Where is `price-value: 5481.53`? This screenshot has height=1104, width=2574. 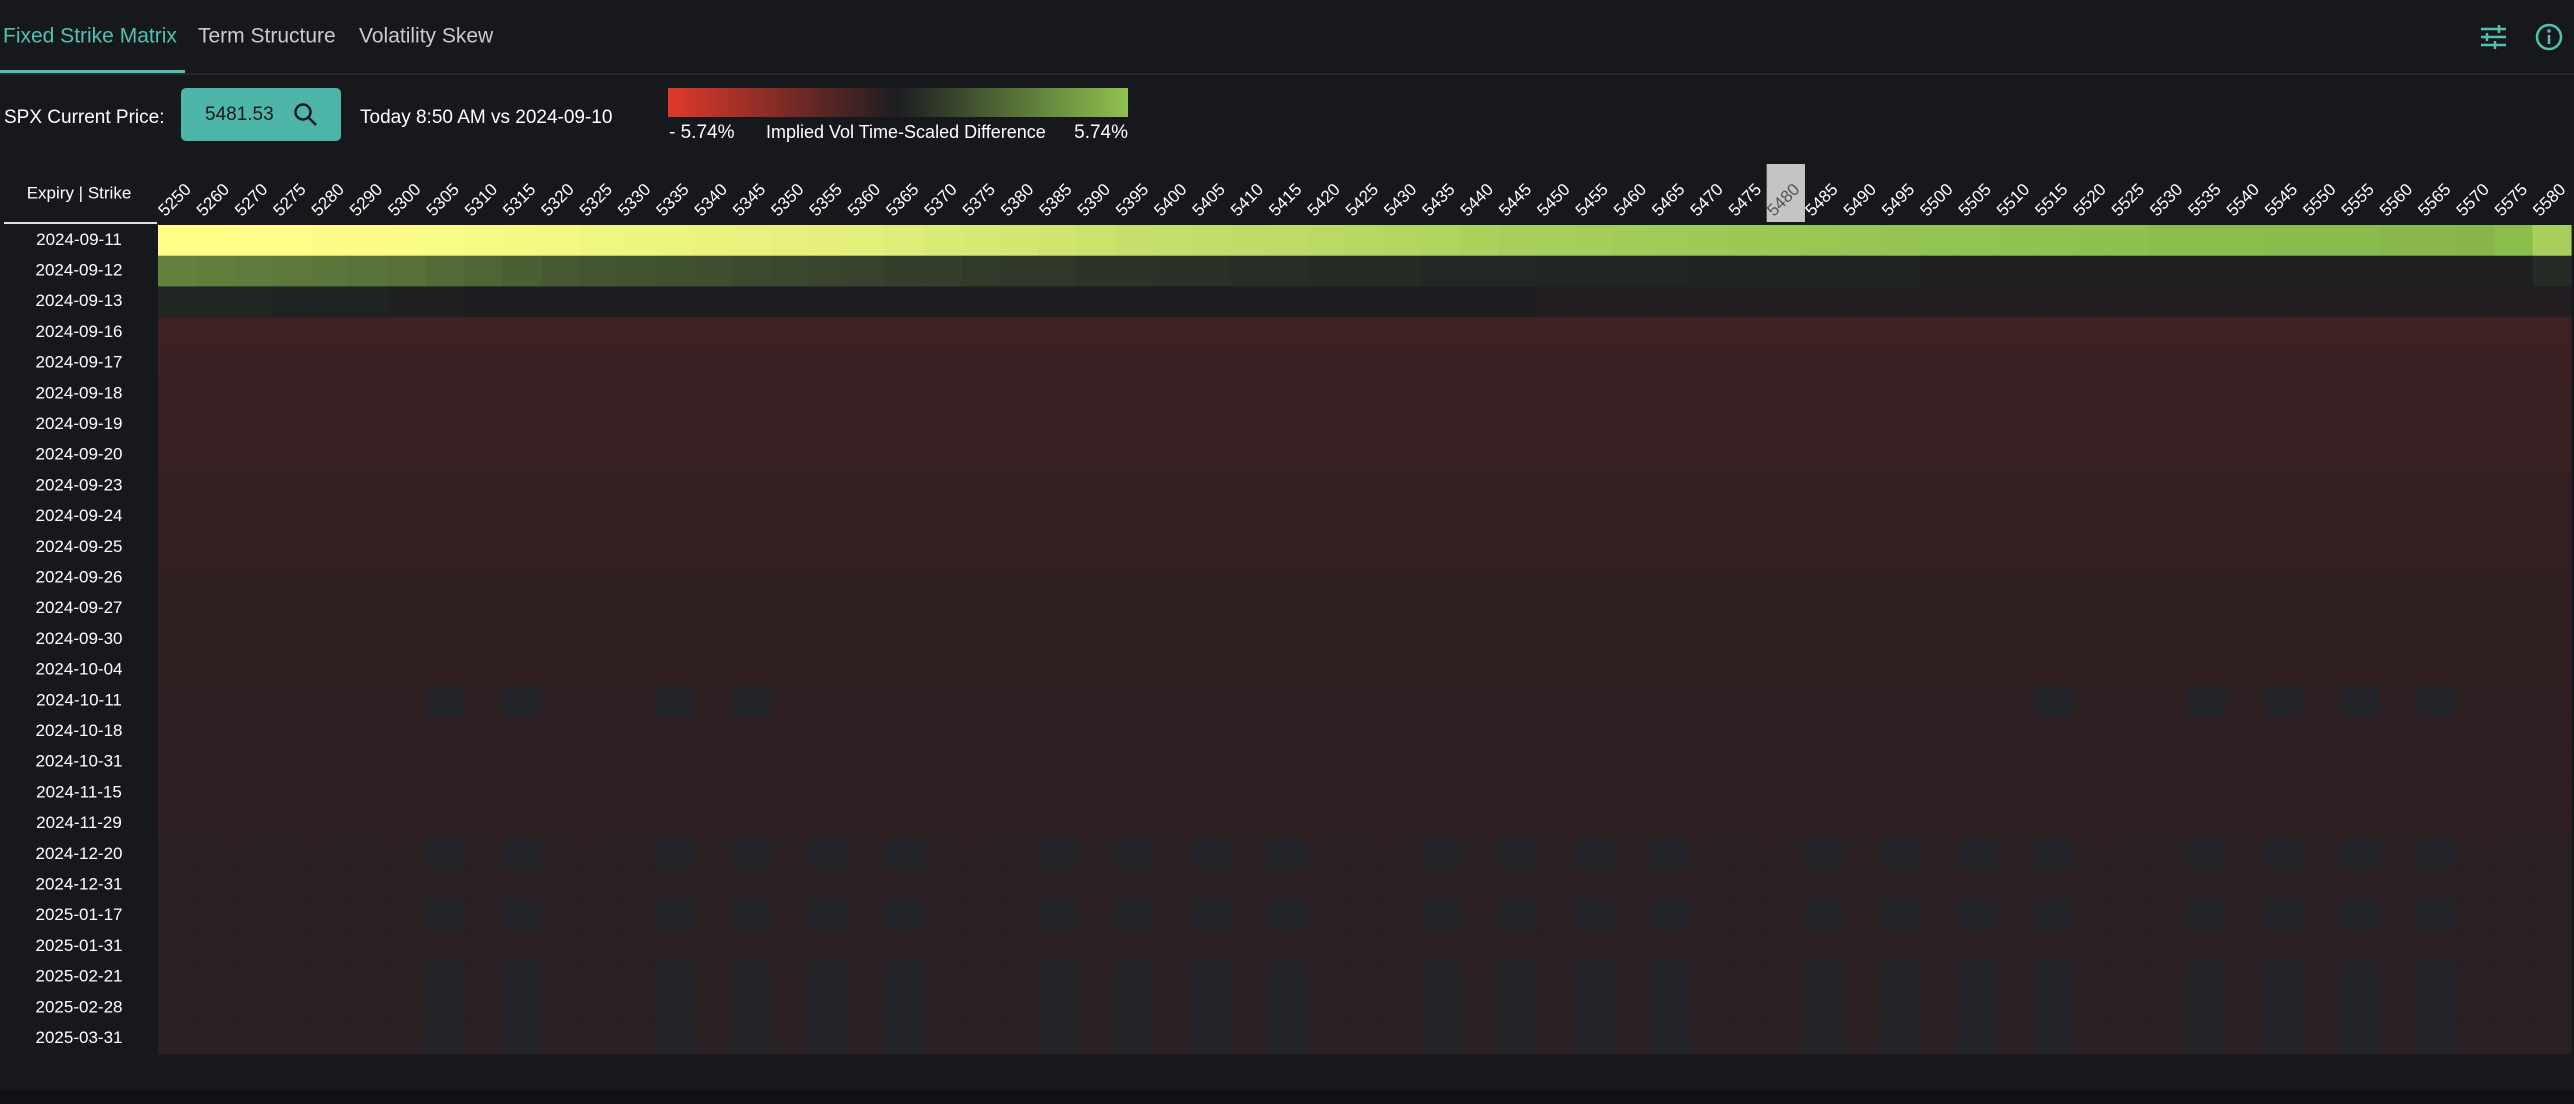
price-value: 5481.53 is located at coordinates (239, 114).